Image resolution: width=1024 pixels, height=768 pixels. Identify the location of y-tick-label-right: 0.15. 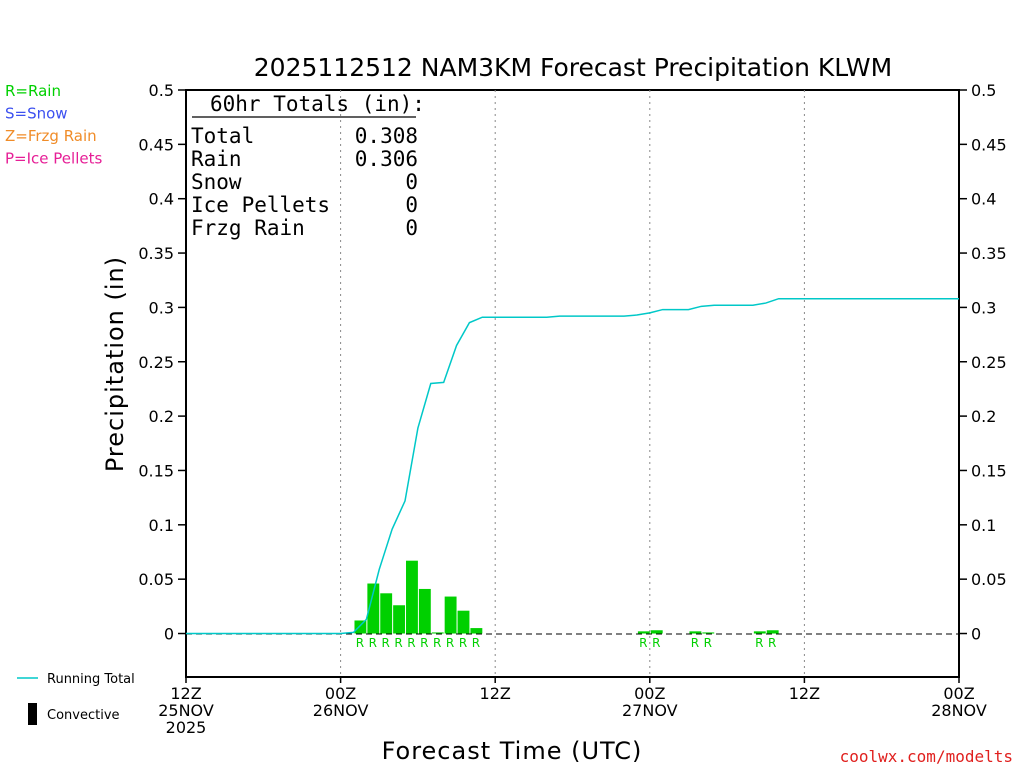
(989, 470).